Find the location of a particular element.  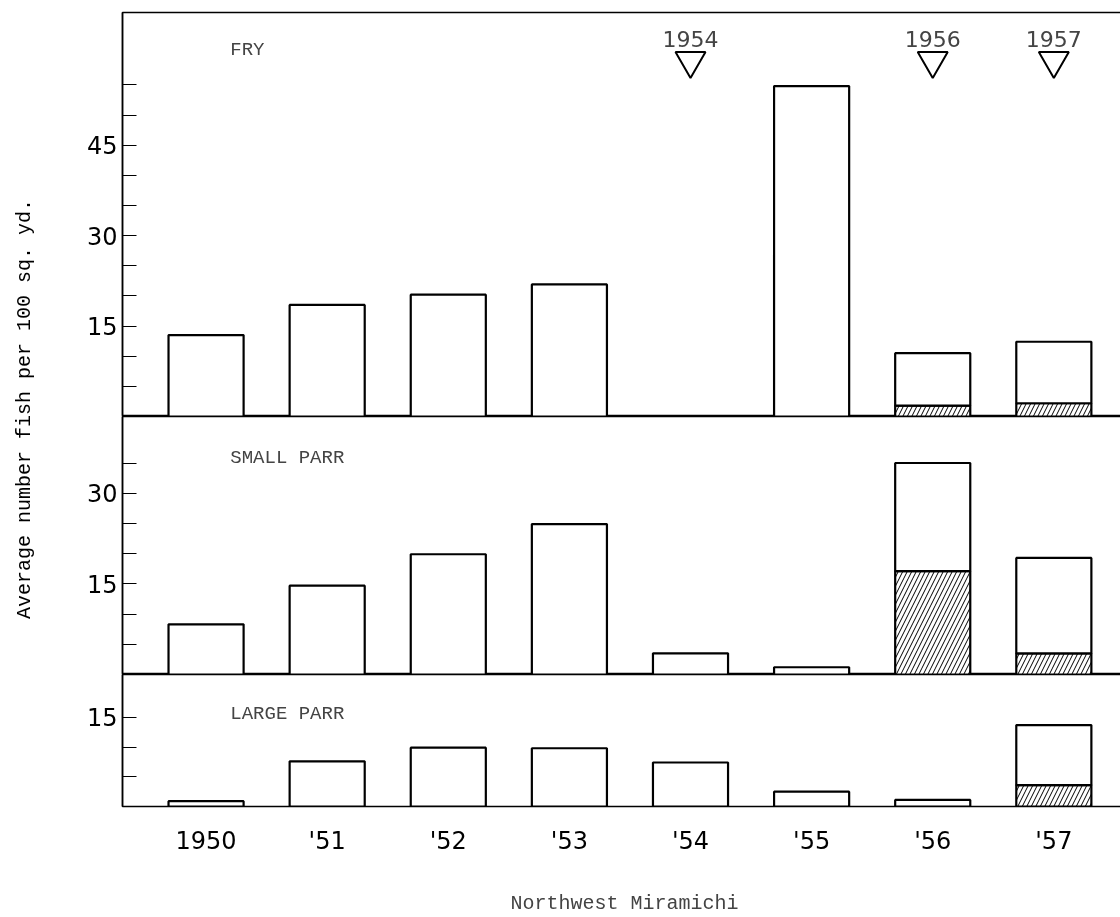

x-tick-label: '52 is located at coordinates (448, 840).